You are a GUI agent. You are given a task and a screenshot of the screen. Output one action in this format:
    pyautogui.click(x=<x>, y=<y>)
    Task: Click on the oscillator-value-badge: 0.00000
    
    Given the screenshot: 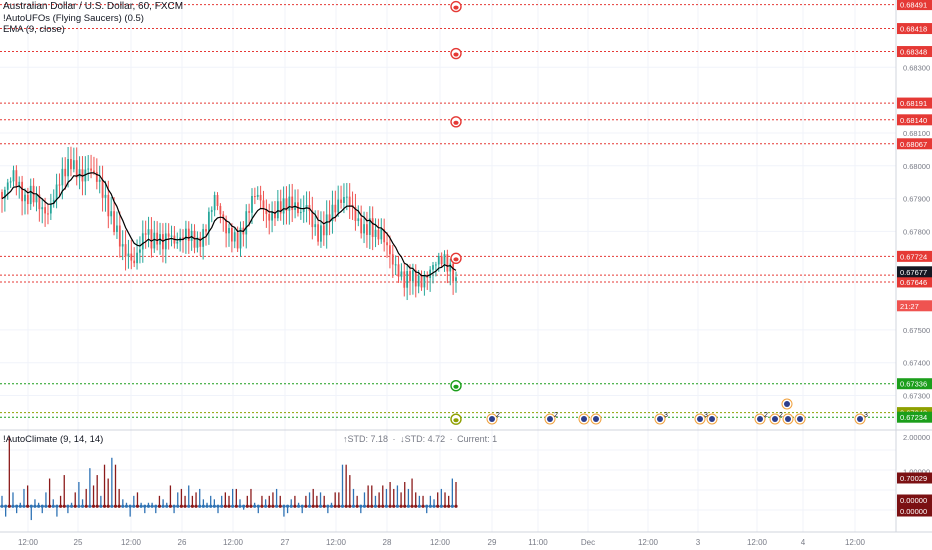 What is the action you would take?
    pyautogui.click(x=914, y=500)
    